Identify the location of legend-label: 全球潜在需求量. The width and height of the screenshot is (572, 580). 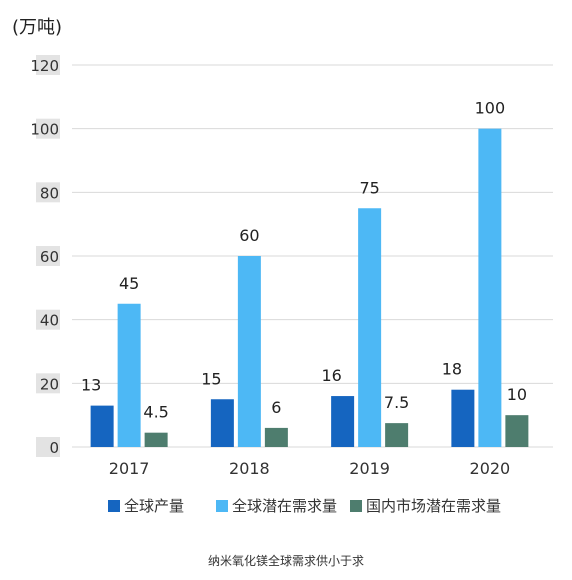
(284, 506).